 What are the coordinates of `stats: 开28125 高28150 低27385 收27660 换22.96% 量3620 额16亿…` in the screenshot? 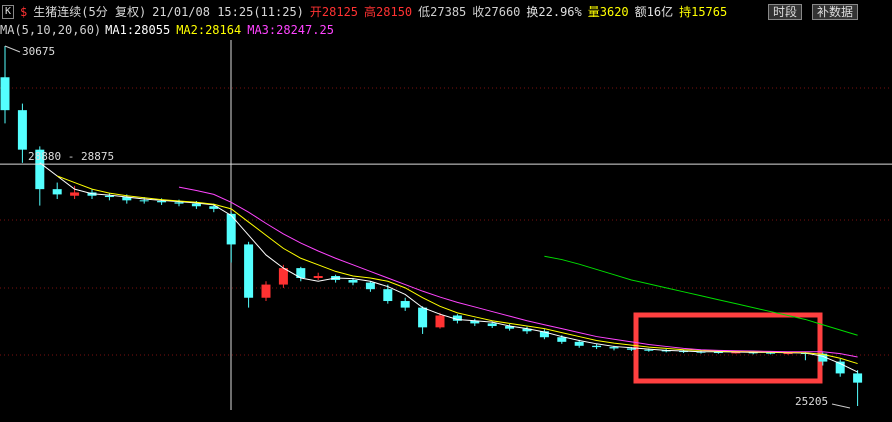 It's located at (521, 12).